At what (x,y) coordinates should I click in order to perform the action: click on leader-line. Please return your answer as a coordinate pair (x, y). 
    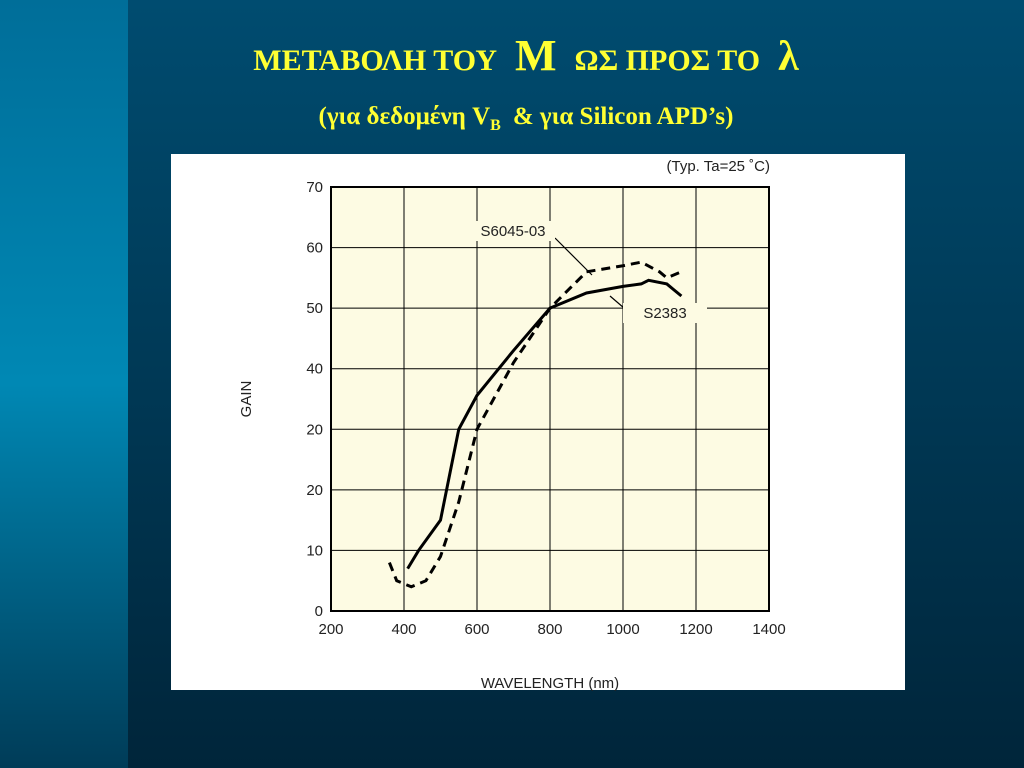
    Looking at the image, I should click on (573, 256).